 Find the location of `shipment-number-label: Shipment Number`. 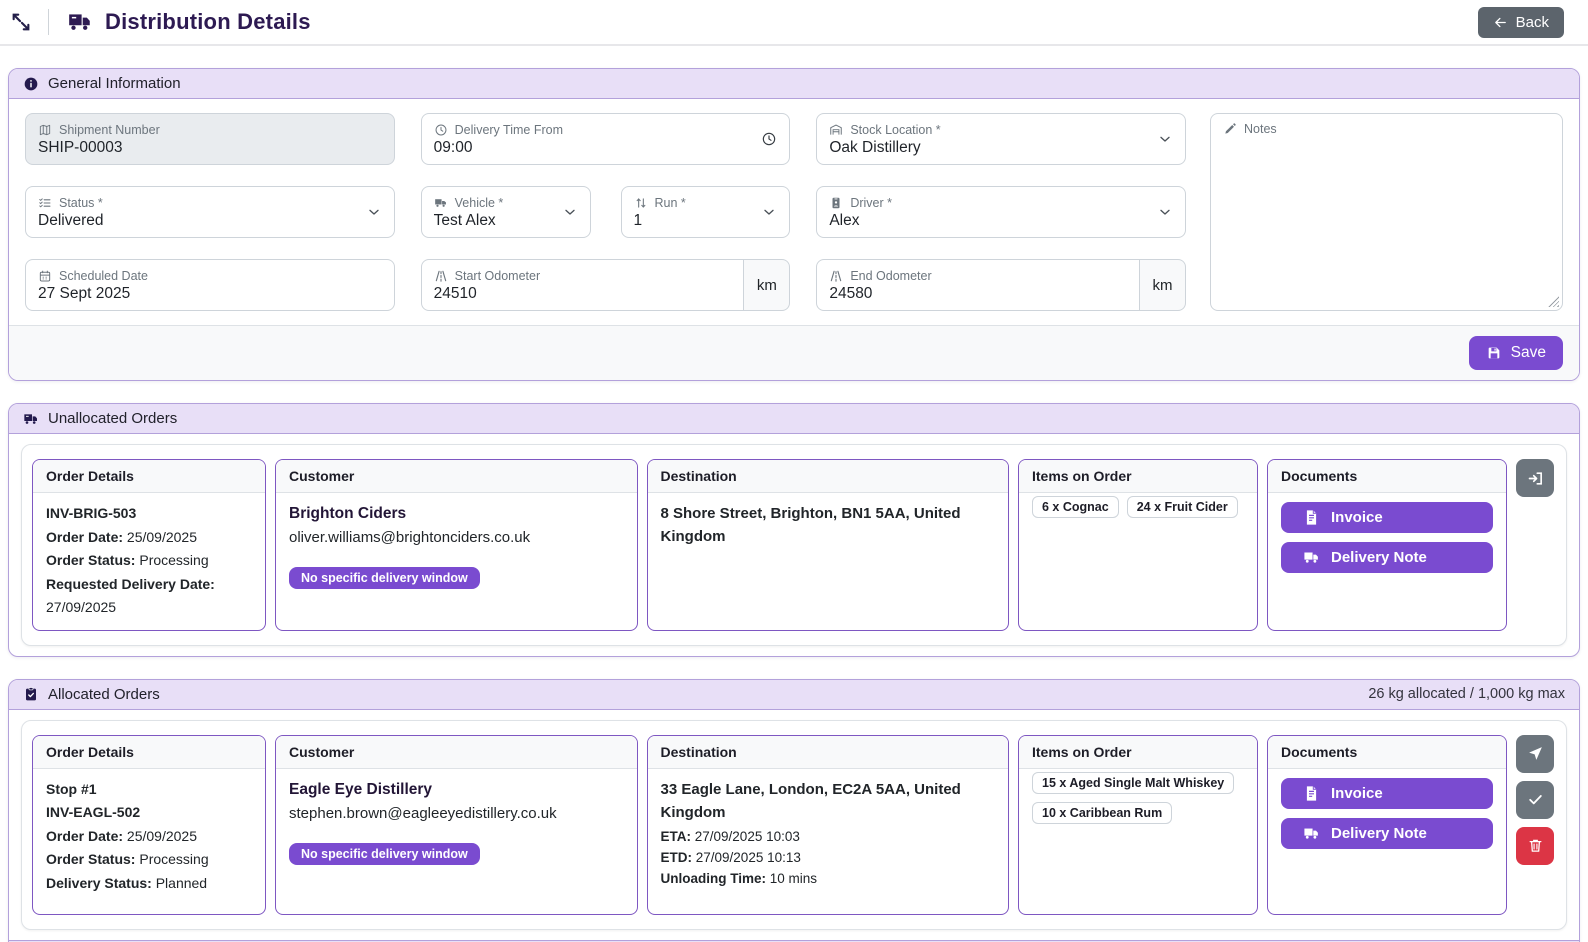

shipment-number-label: Shipment Number is located at coordinates (109, 129).